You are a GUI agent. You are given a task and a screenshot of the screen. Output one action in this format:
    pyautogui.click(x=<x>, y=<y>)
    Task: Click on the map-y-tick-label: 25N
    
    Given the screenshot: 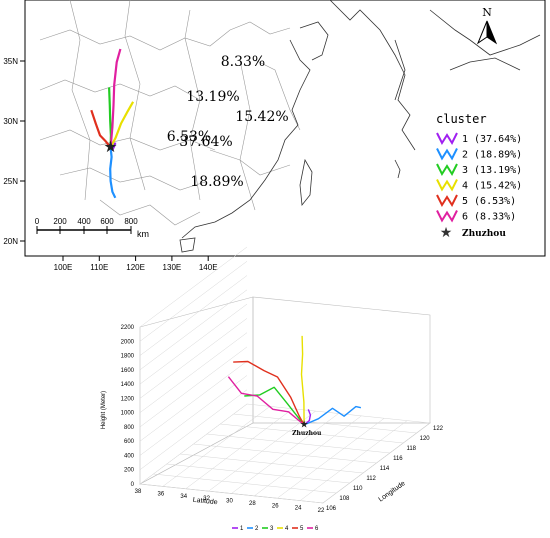 What is the action you would take?
    pyautogui.click(x=10, y=181)
    